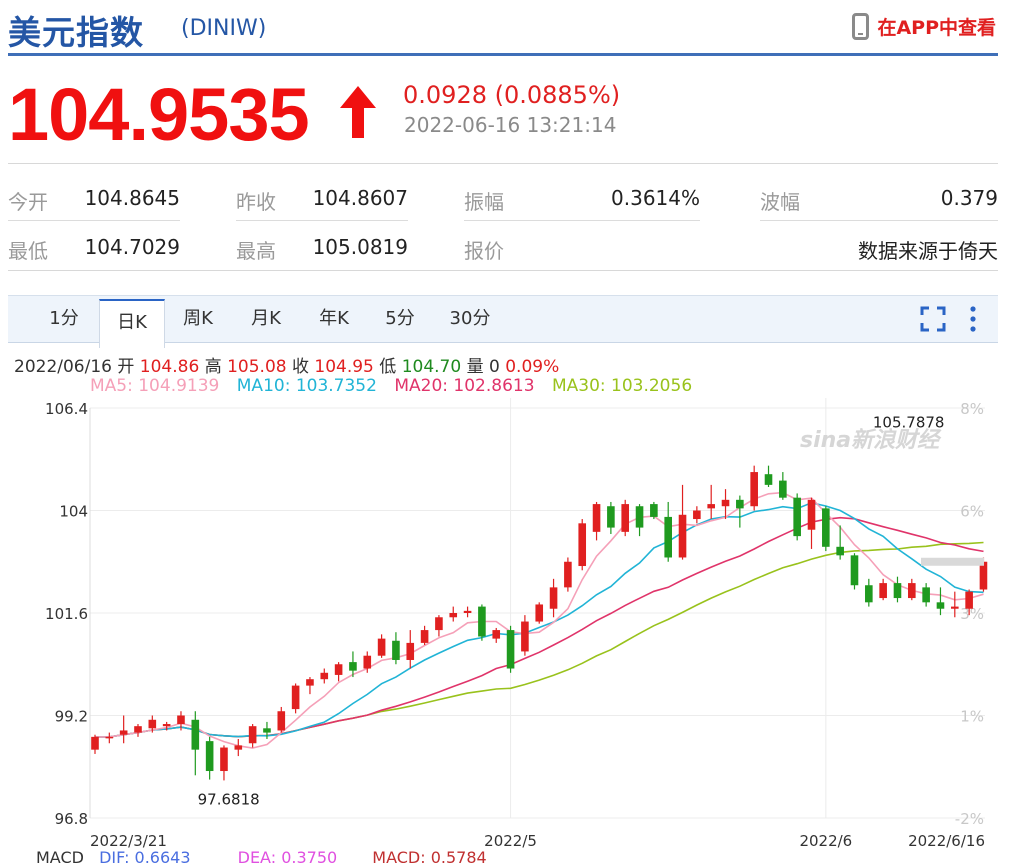 This screenshot has height=867, width=1014. What do you see at coordinates (972, 512) in the screenshot?
I see `pct-tick-label: 6%` at bounding box center [972, 512].